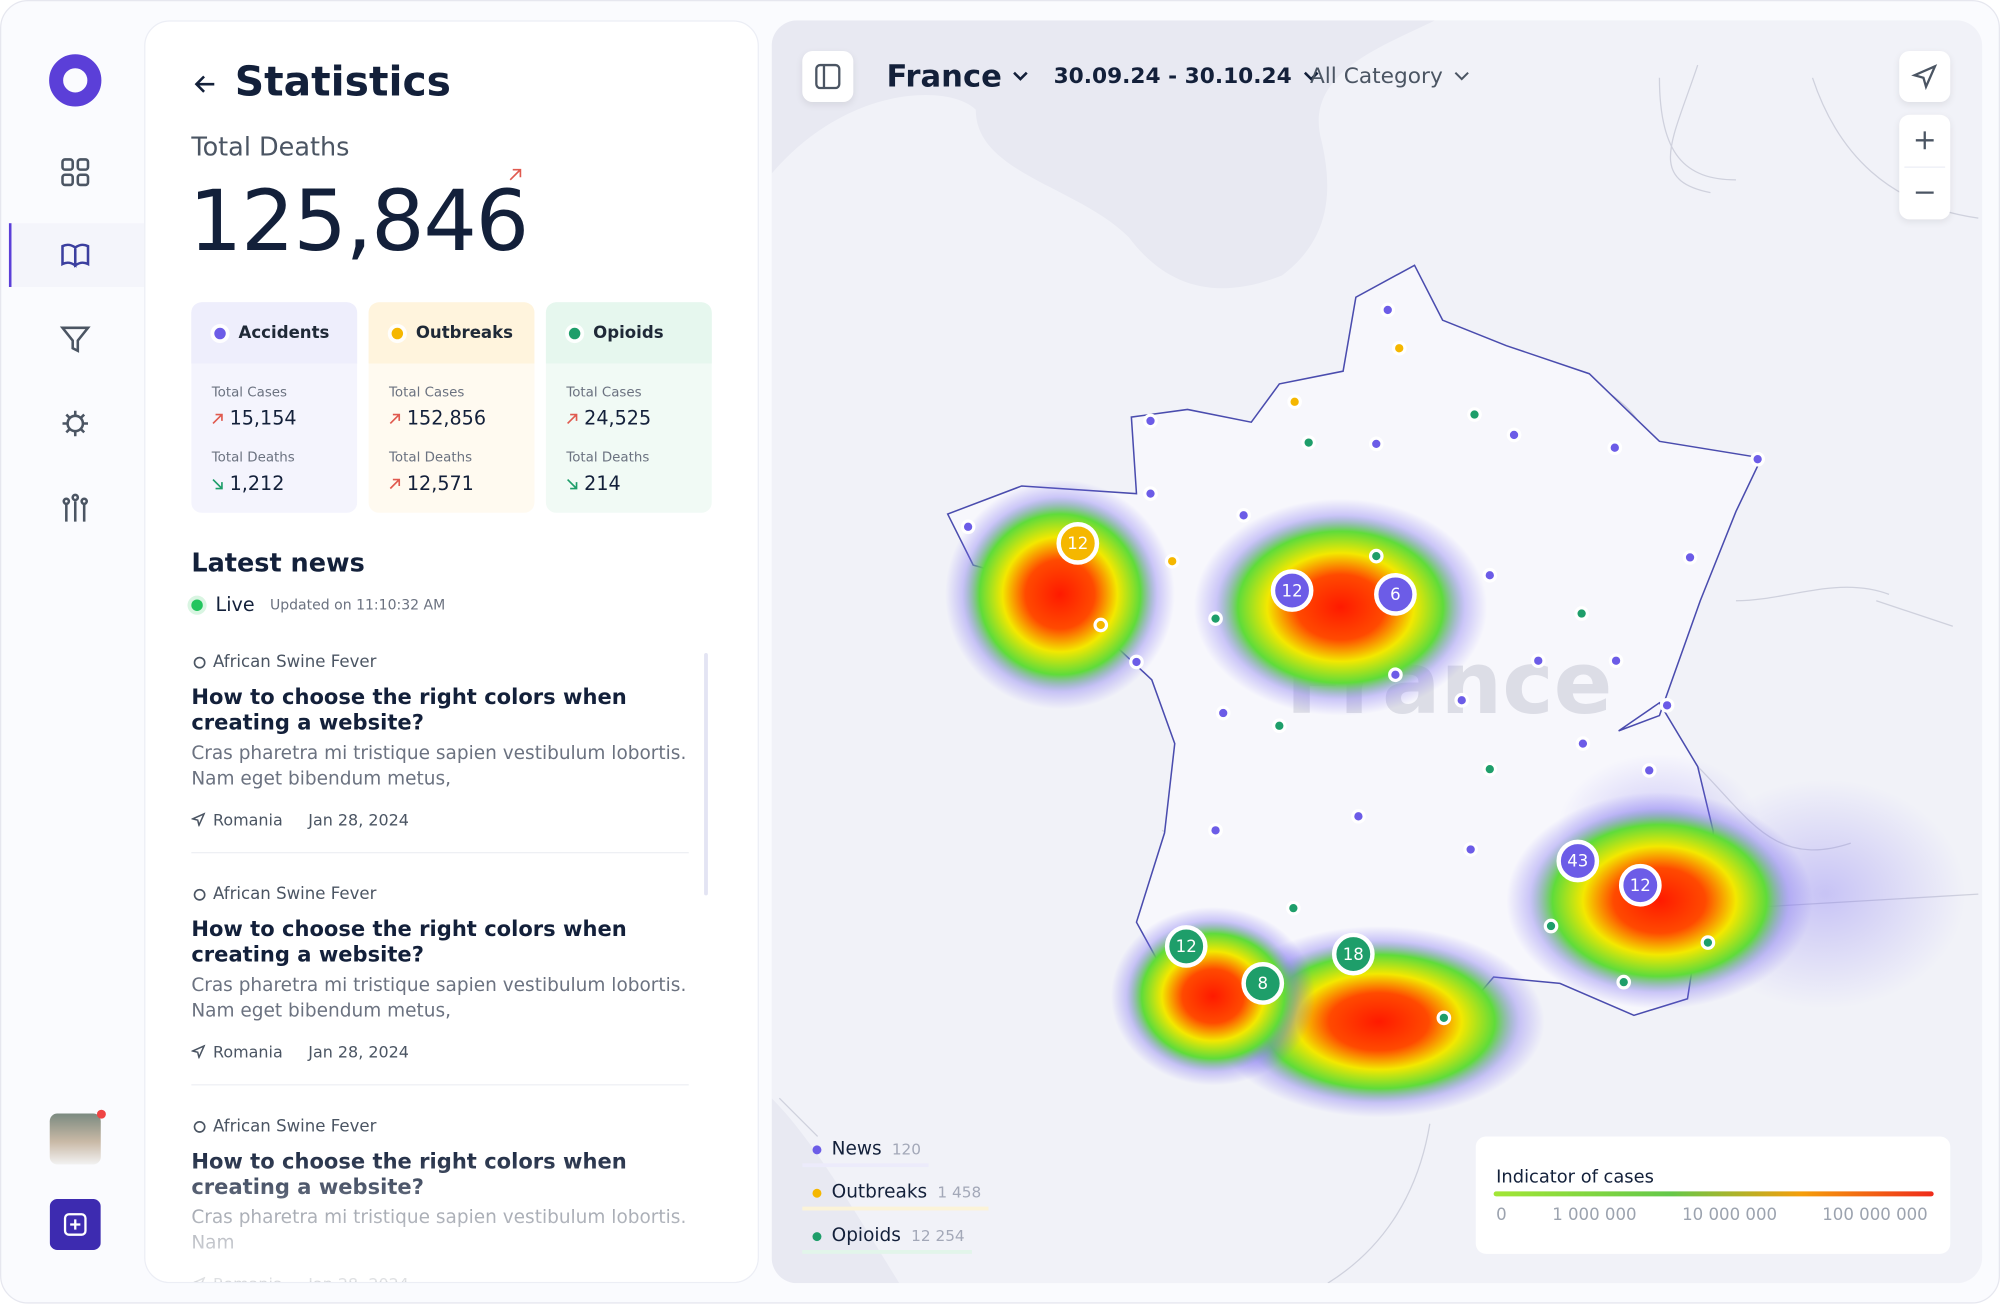 This screenshot has width=2000, height=1304. Describe the element at coordinates (75, 80) in the screenshot. I see `logo` at that location.